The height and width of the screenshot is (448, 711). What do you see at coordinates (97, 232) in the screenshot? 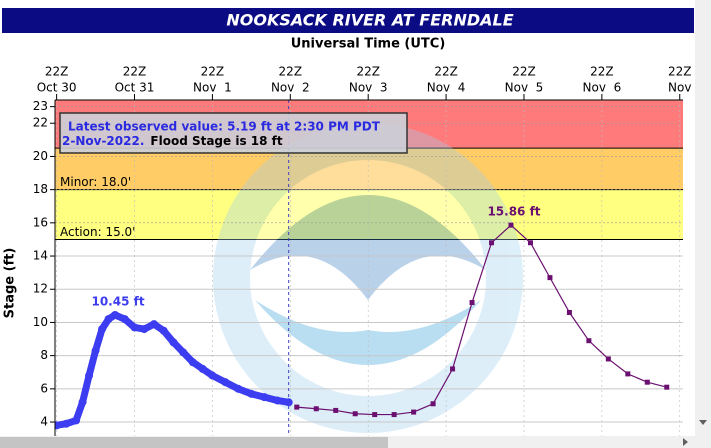
I see `flood-band-label: Action: 15.0'` at bounding box center [97, 232].